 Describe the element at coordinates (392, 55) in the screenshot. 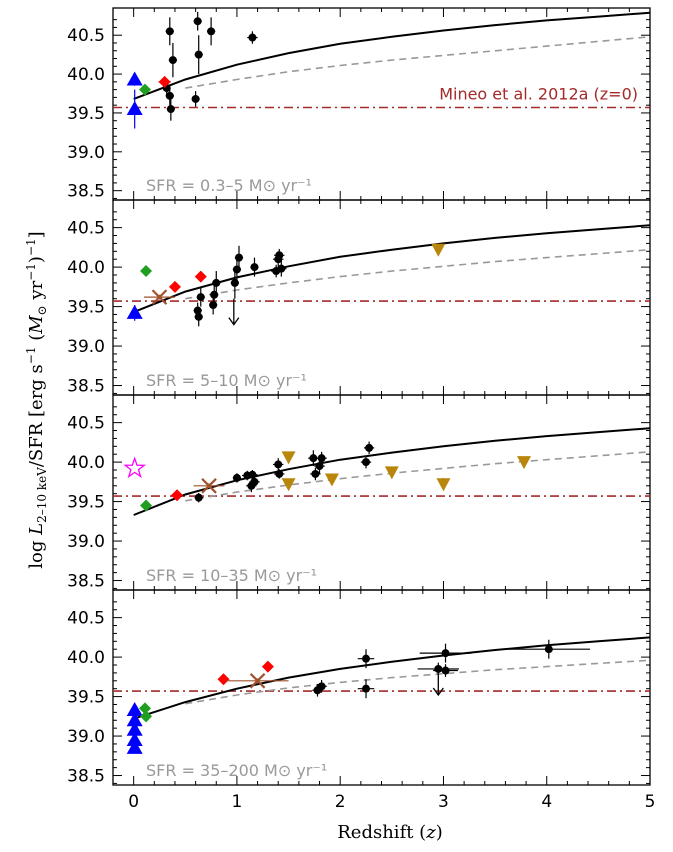

I see `model-solid-curve` at that location.